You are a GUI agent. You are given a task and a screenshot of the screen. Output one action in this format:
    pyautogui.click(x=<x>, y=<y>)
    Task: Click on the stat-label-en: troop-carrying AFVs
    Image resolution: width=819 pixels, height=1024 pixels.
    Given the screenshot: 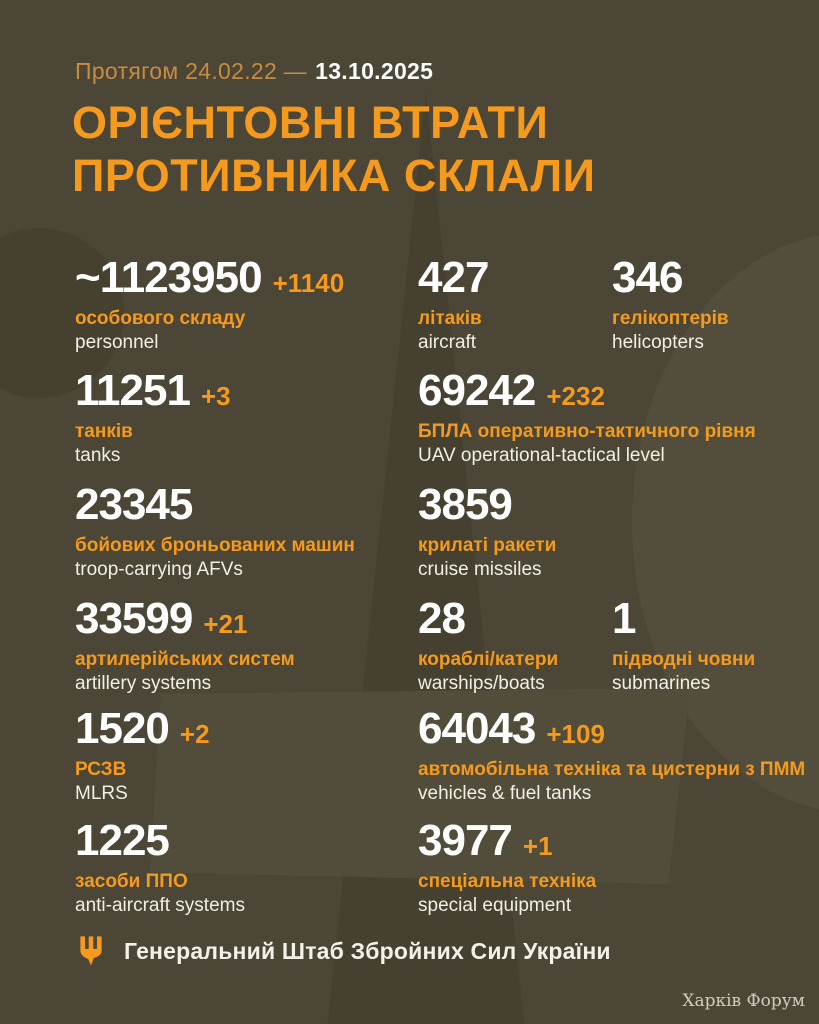 What is the action you would take?
    pyautogui.click(x=159, y=569)
    